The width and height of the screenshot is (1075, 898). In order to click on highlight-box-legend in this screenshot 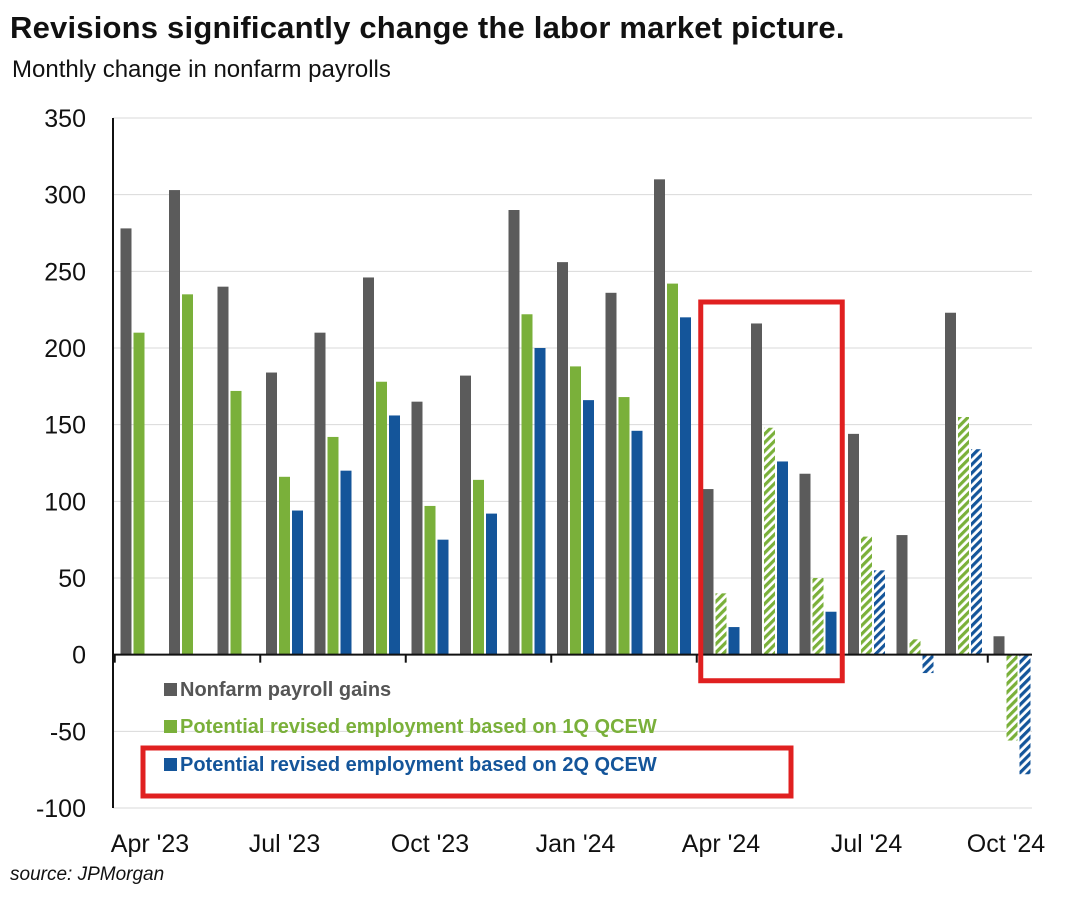, I will do `click(467, 772)`.